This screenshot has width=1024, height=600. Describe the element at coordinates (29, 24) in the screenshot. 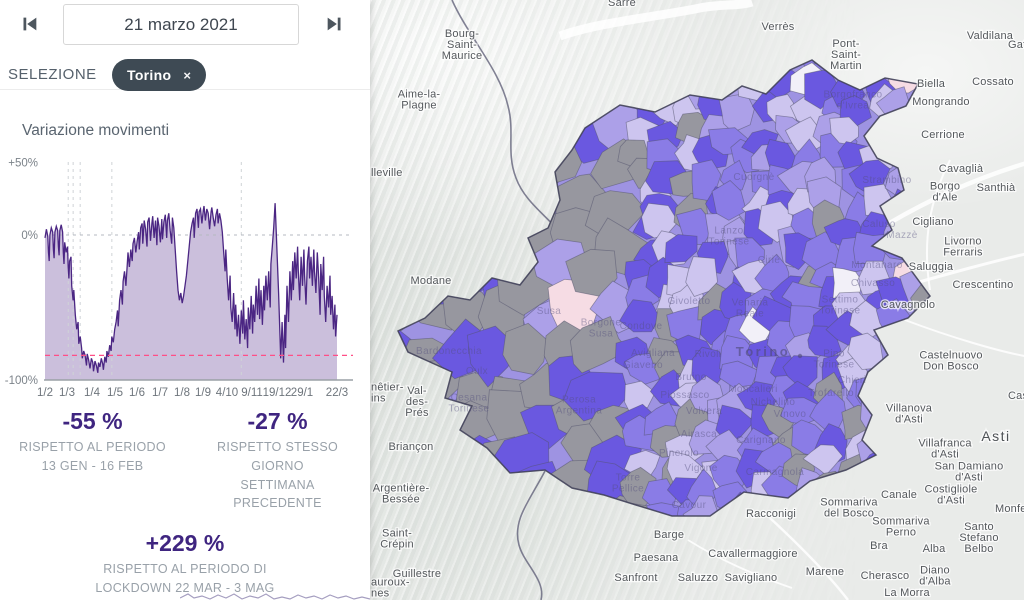

I see `date-nav-prev-button` at that location.